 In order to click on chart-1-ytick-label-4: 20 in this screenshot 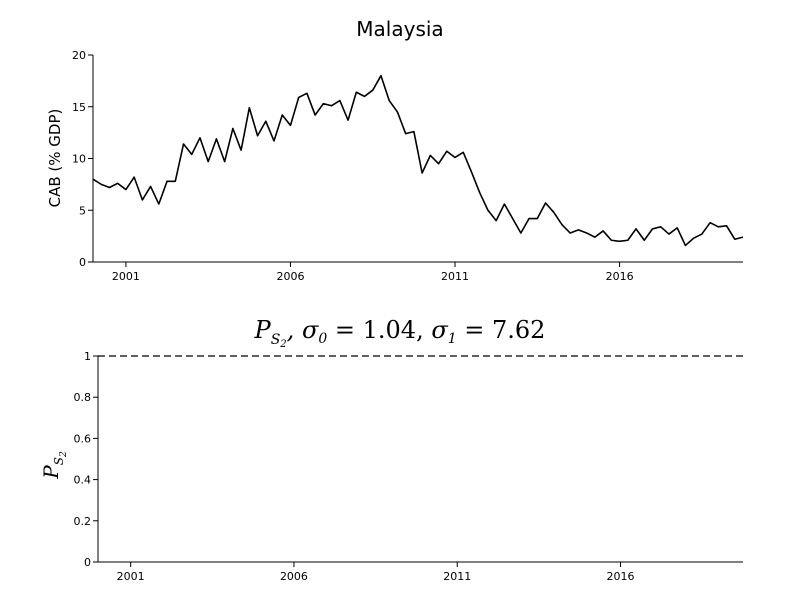, I will do `click(79, 55)`.